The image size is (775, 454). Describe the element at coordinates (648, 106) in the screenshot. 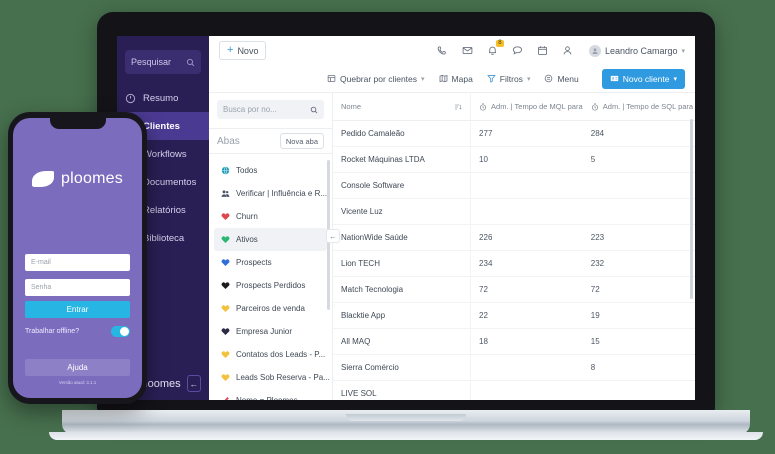

I see `column-label: Adm. | Tempo de SQL para Cliente` at that location.